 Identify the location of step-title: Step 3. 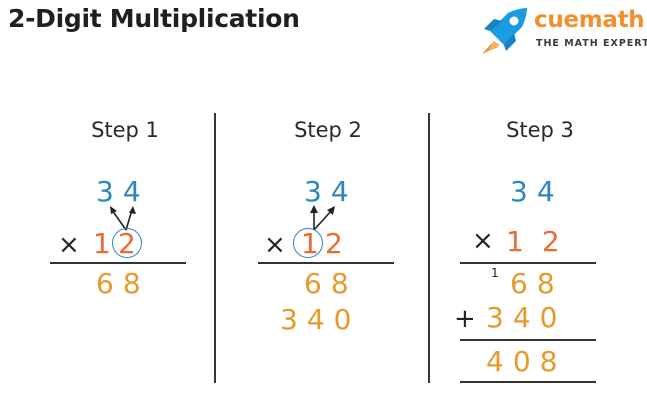
(540, 130).